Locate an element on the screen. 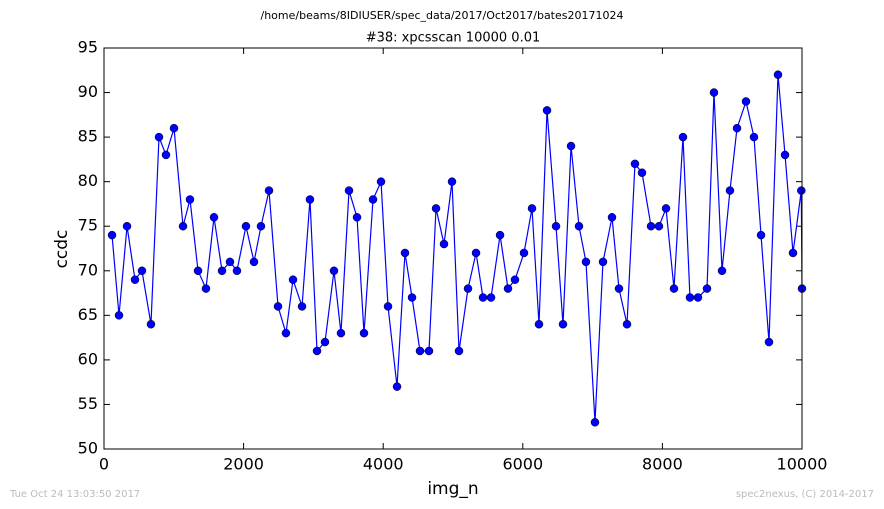 This screenshot has height=509, width=884. x-tick-label: 0 is located at coordinates (104, 464).